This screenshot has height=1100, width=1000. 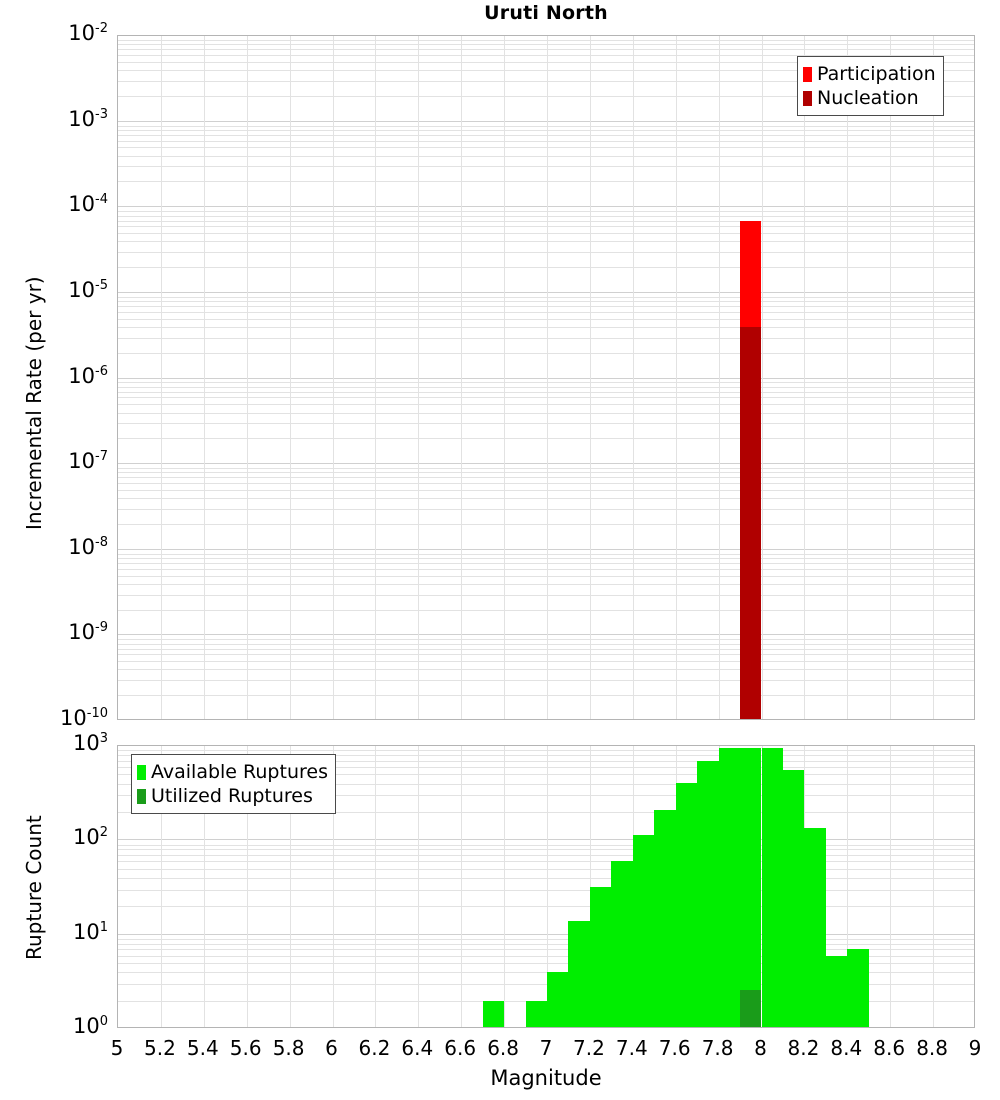 I want to click on x-tick-label: 5, so click(x=117, y=1048).